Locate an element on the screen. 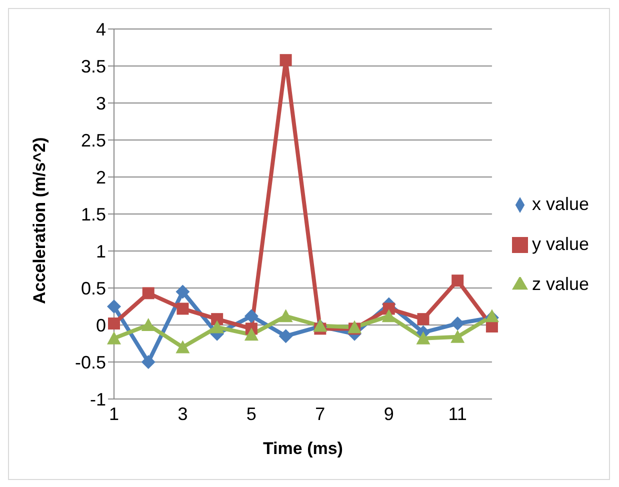  y-axis-title: Acceleration (m/s^2) is located at coordinates (40, 220).